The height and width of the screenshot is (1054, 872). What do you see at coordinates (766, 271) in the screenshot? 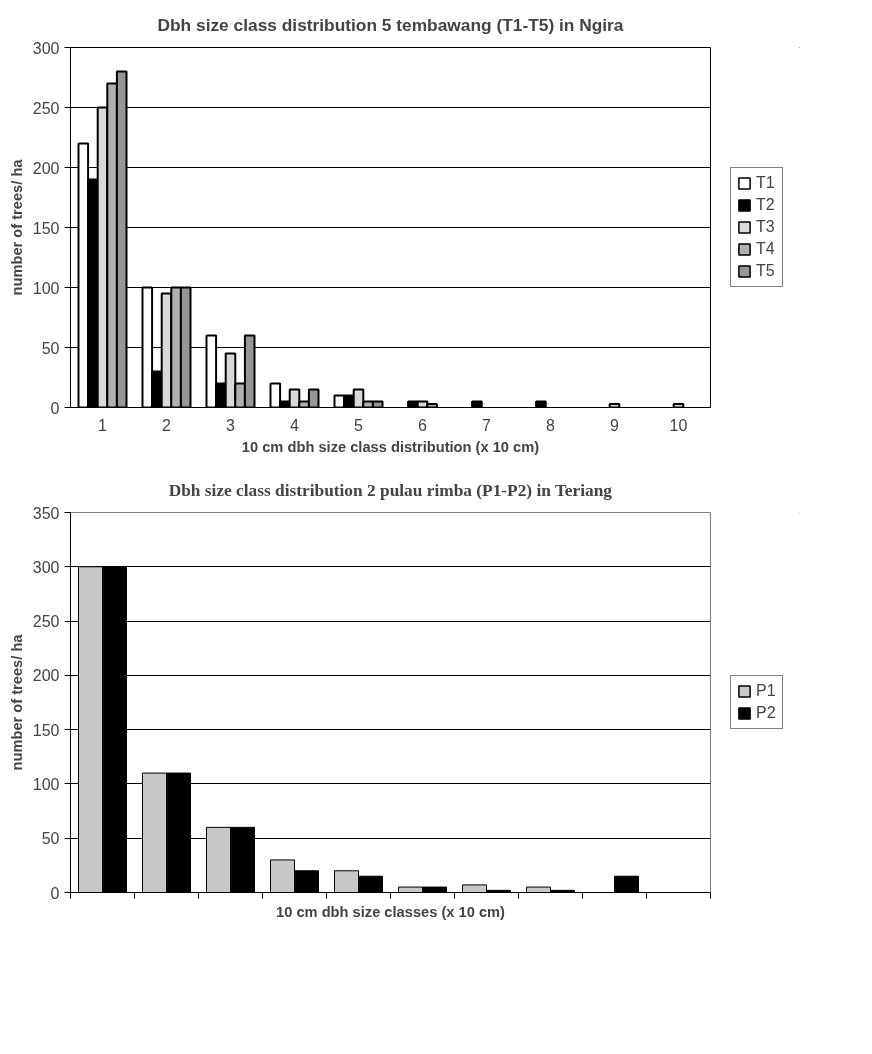
I see `legend-label: T5` at bounding box center [766, 271].